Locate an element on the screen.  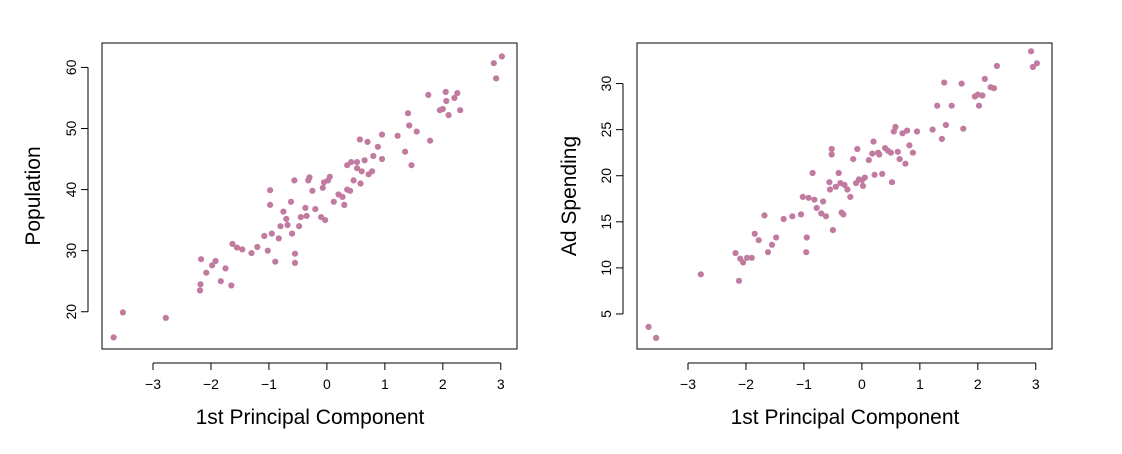
y-axis-label-right: Ad Spending is located at coordinates (569, 196).